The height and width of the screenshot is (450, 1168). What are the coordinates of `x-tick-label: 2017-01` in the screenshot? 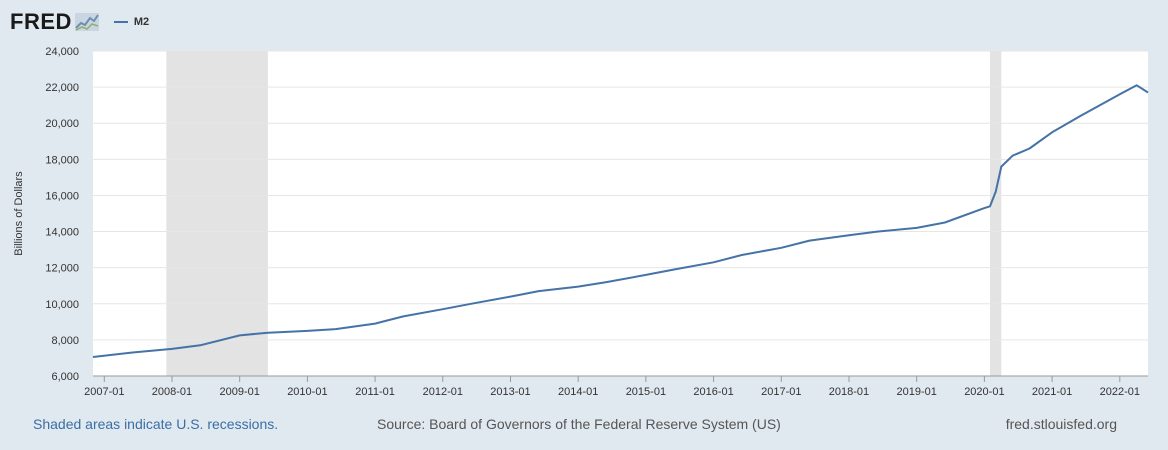 It's located at (781, 392).